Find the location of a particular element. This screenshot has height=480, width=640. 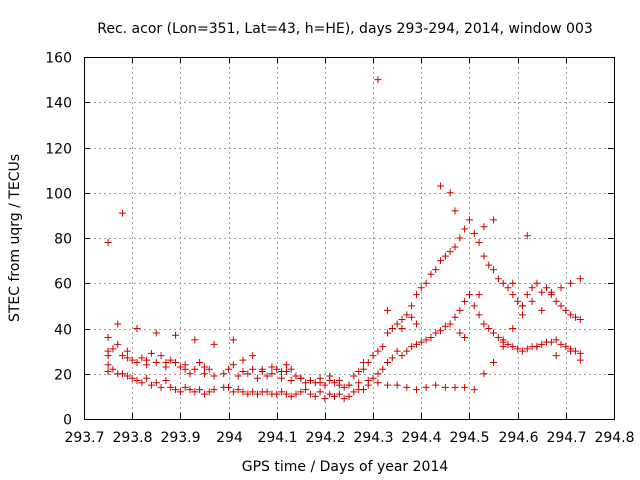

y-axis-label: STEC from uqrg / TECUs is located at coordinates (15, 238).